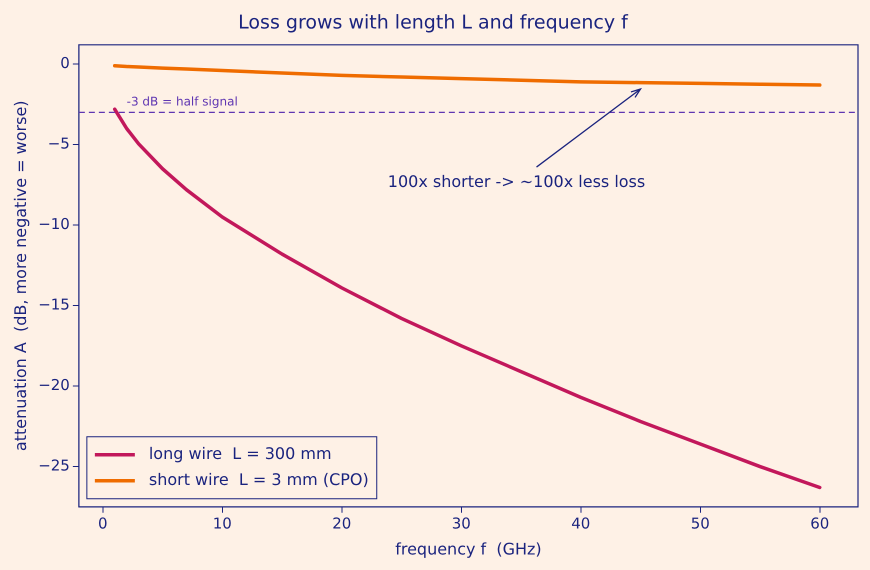 This screenshot has height=570, width=870. What do you see at coordinates (434, 22) in the screenshot?
I see `chart-title: Loss grows with length L and frequency f` at bounding box center [434, 22].